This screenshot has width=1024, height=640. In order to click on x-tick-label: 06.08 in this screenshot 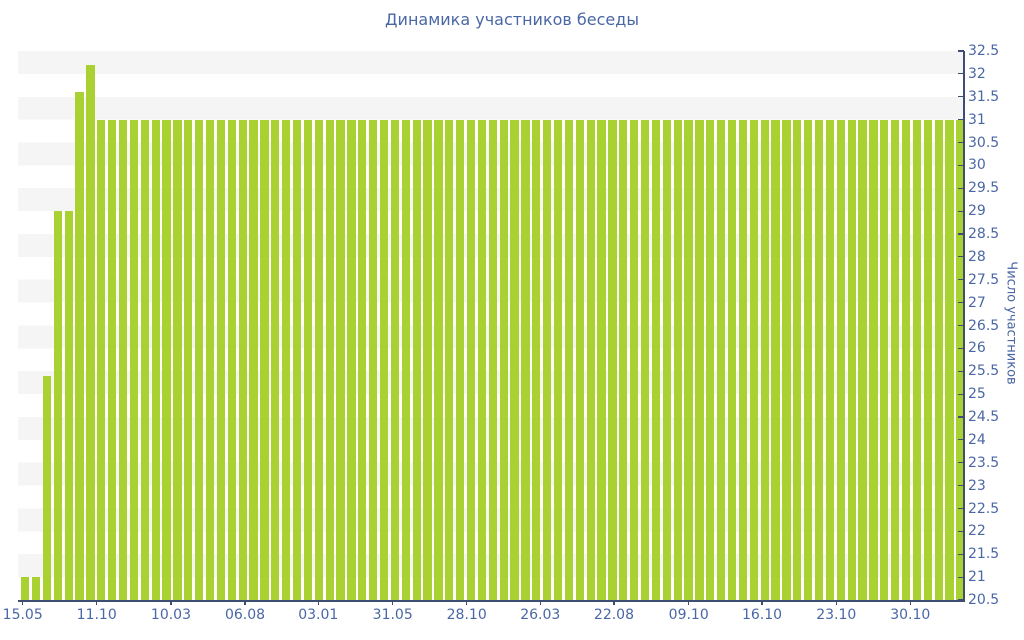, I will do `click(245, 615)`.